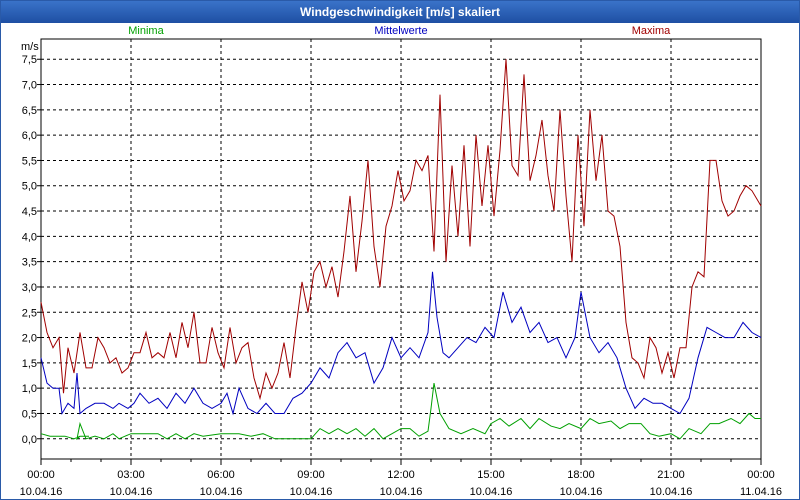  What do you see at coordinates (29, 111) in the screenshot?
I see `y-tick-label: 6,5` at bounding box center [29, 111].